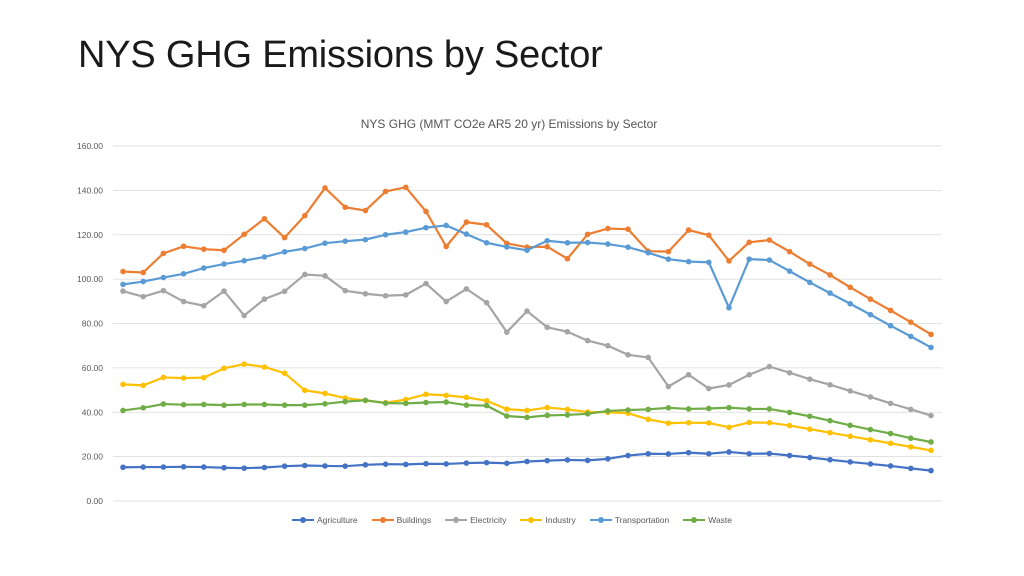 Image resolution: width=1024 pixels, height=576 pixels. I want to click on legend-item-electricity: Electricity, so click(475, 520).